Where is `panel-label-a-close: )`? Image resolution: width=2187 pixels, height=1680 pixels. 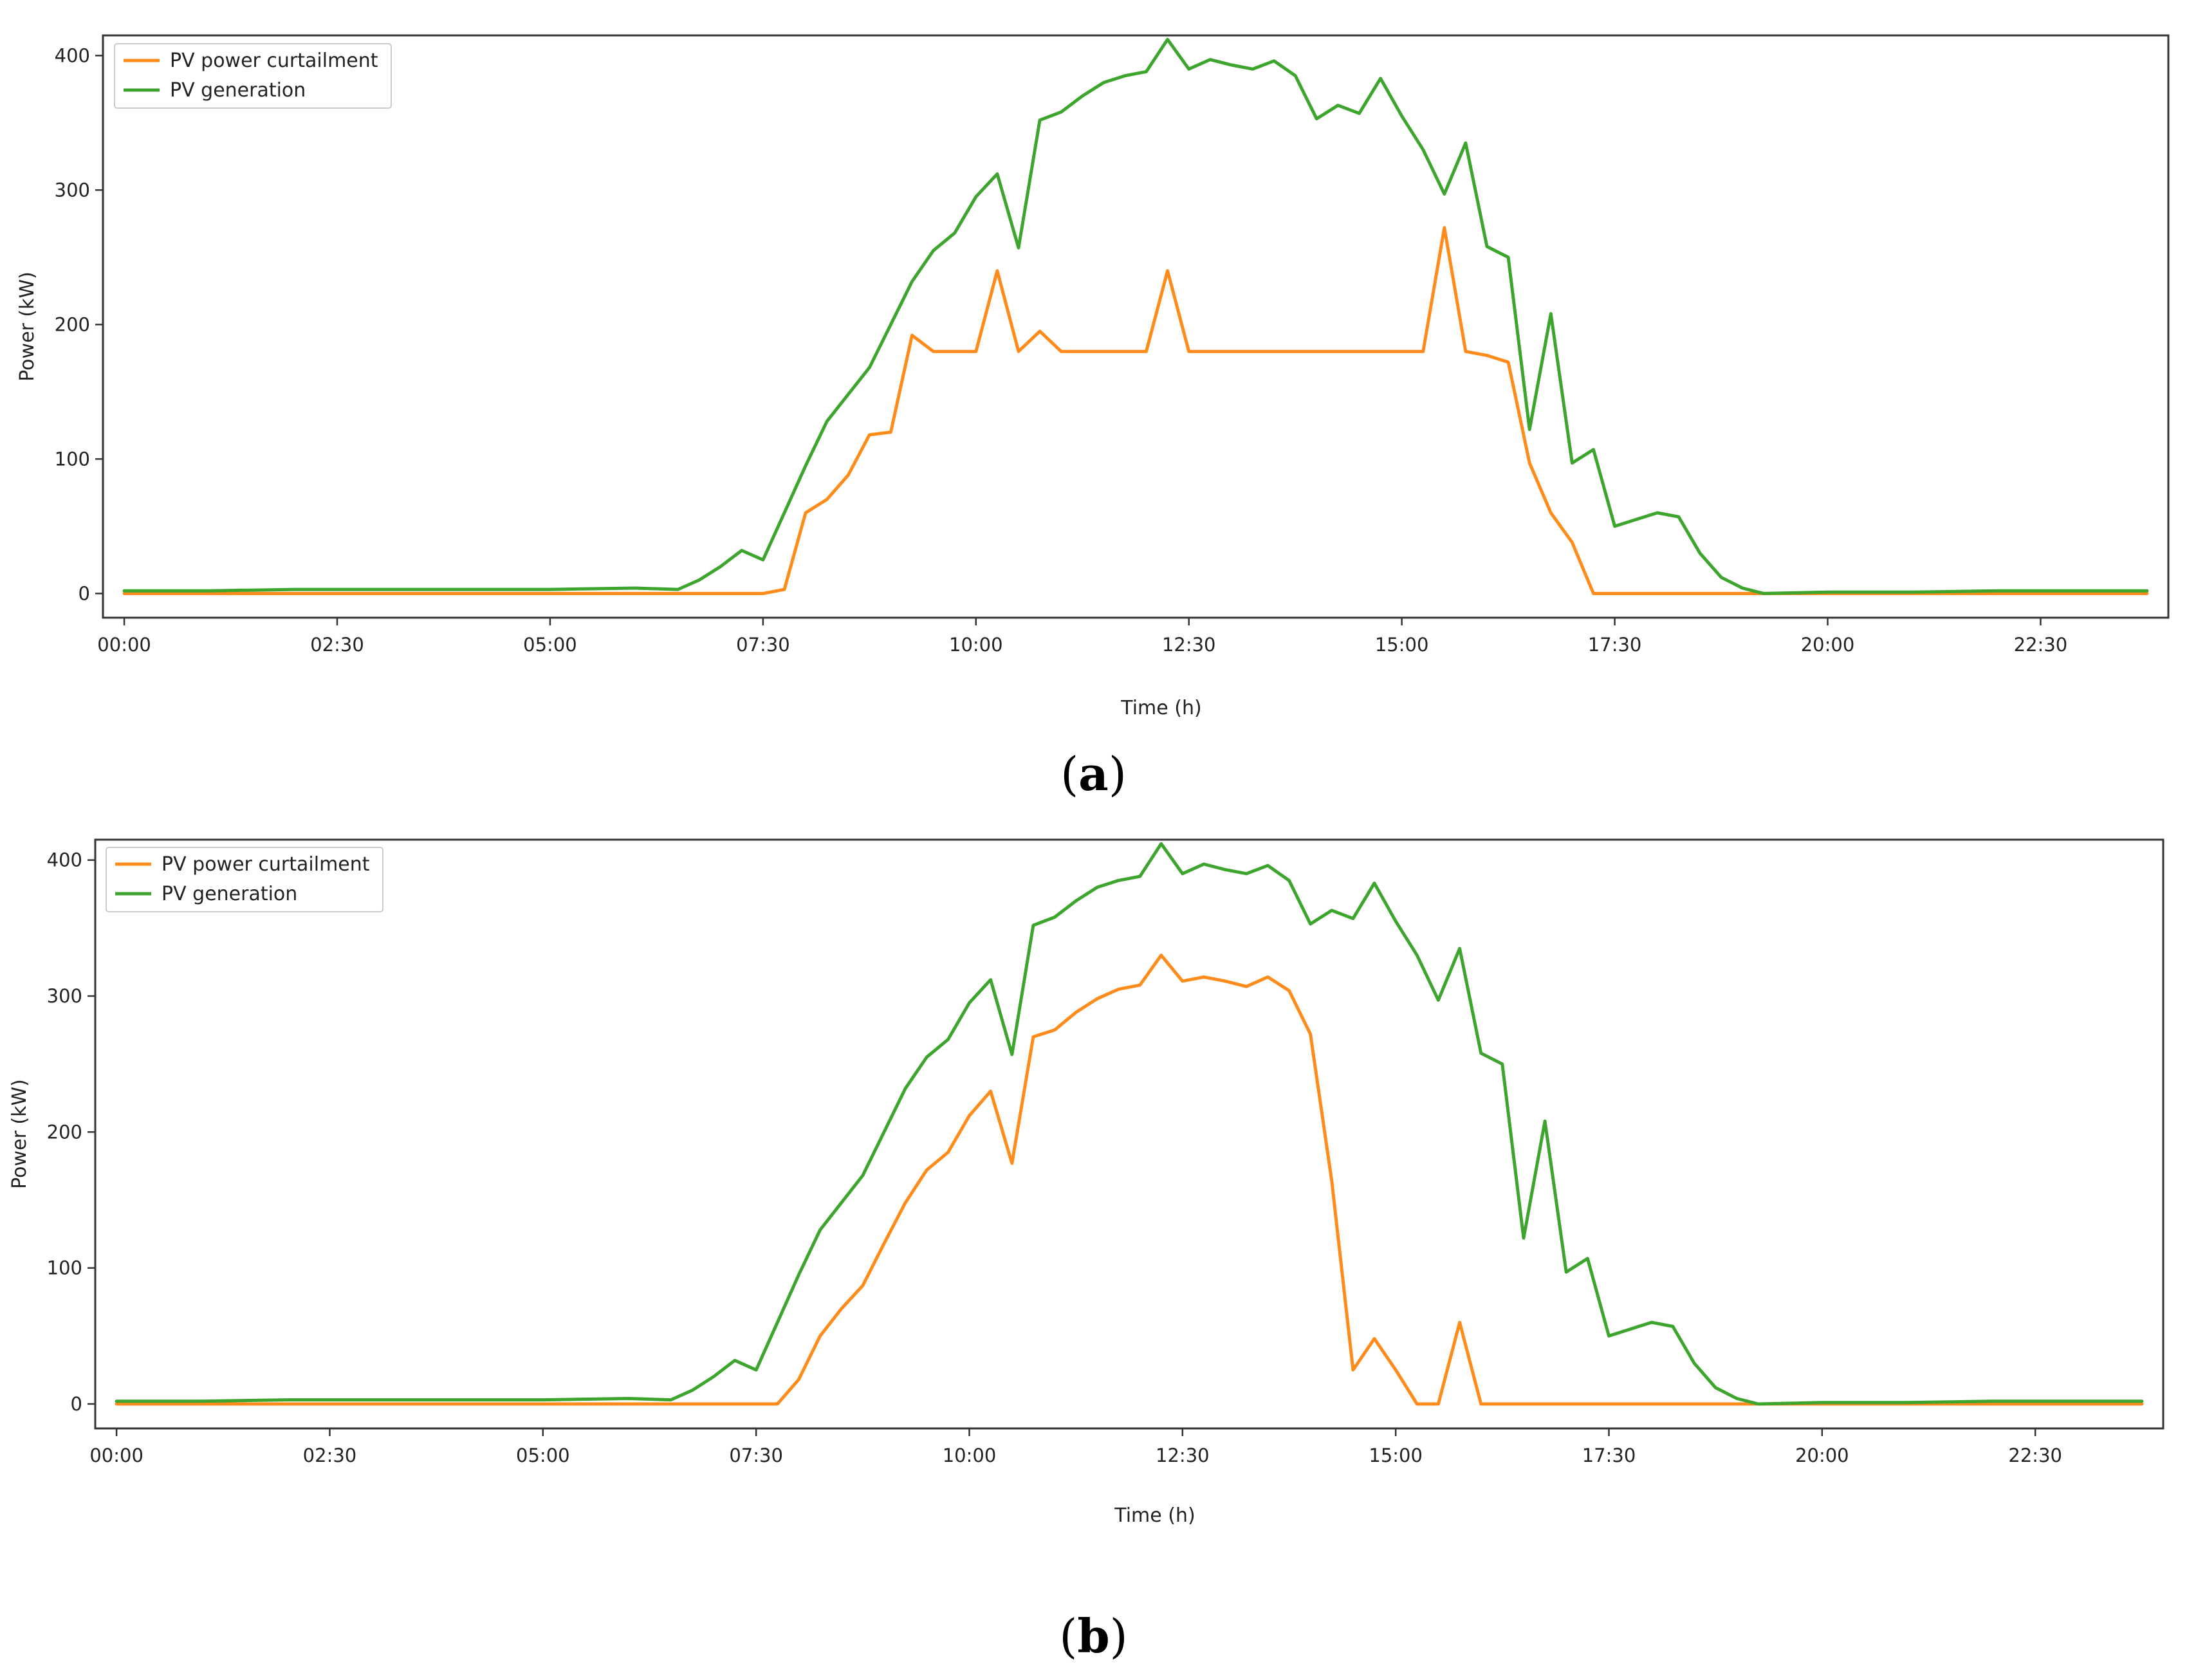
panel-label-a-close: ) is located at coordinates (1117, 774).